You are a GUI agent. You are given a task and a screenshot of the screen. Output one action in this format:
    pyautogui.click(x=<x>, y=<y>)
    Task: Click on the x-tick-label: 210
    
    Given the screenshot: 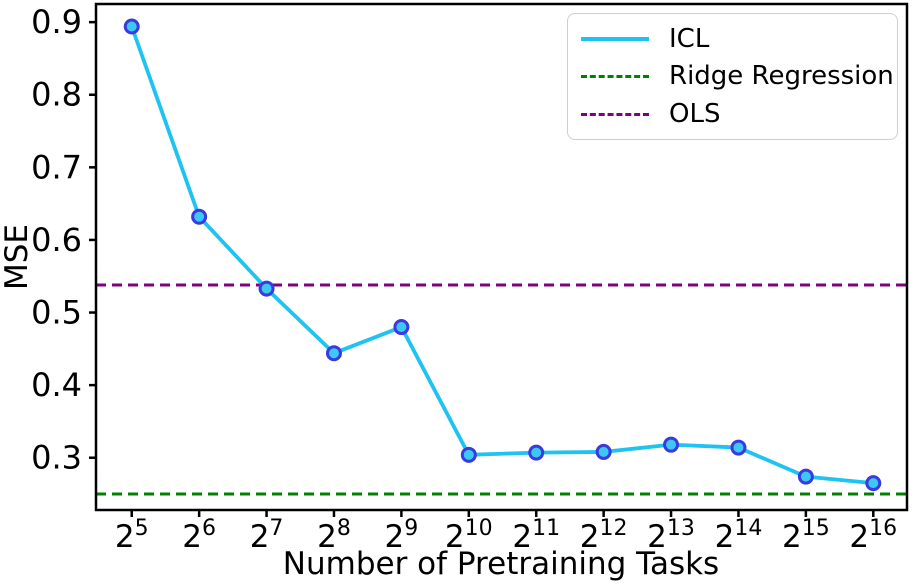 What is the action you would take?
    pyautogui.click(x=469, y=535)
    